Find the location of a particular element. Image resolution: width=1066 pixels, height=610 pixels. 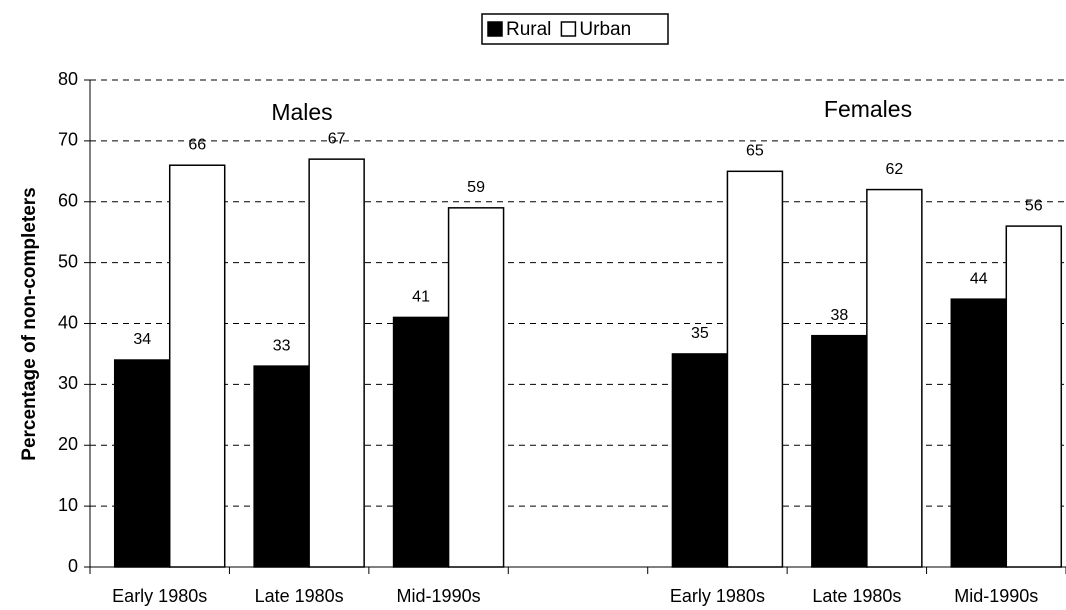

y-tick-label: 70 is located at coordinates (68, 140).